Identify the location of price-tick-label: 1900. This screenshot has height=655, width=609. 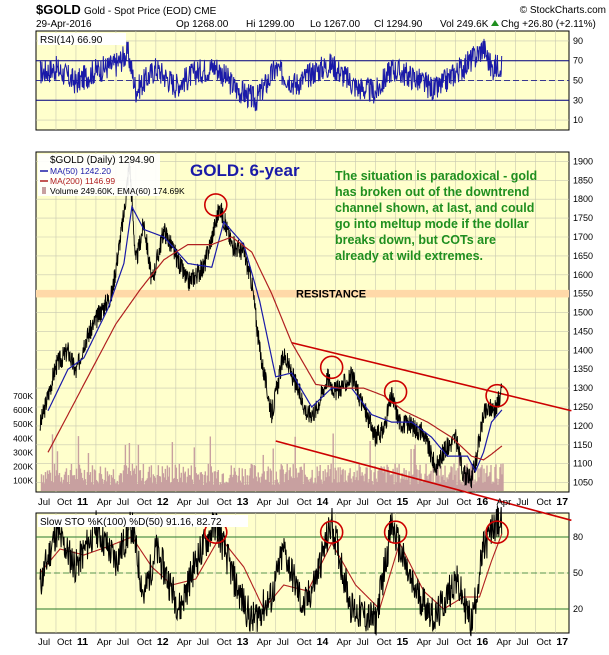
(583, 161).